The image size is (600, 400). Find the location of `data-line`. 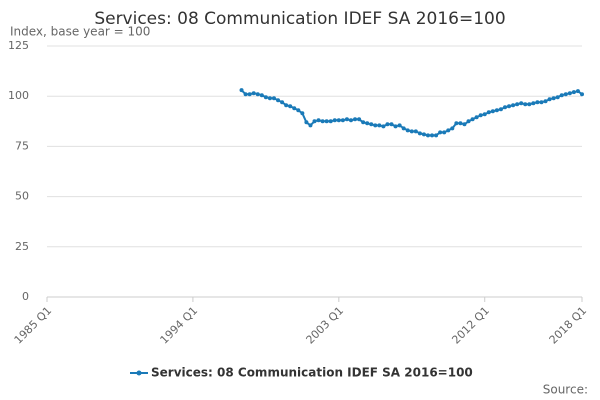

data-line is located at coordinates (411, 113).